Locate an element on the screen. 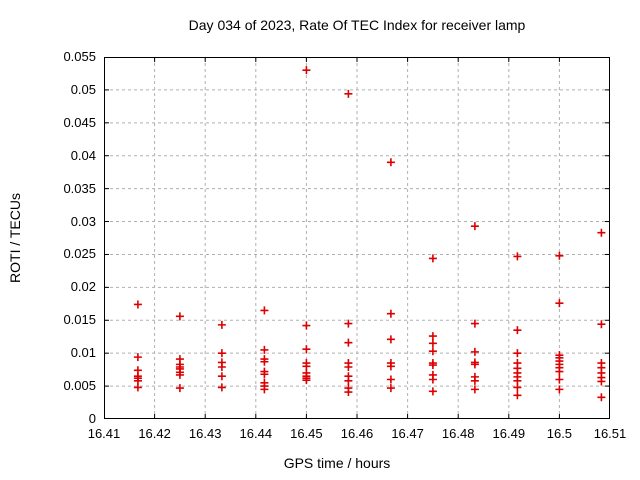 The image size is (640, 480). y-tick-label: 0.04 is located at coordinates (83, 155).